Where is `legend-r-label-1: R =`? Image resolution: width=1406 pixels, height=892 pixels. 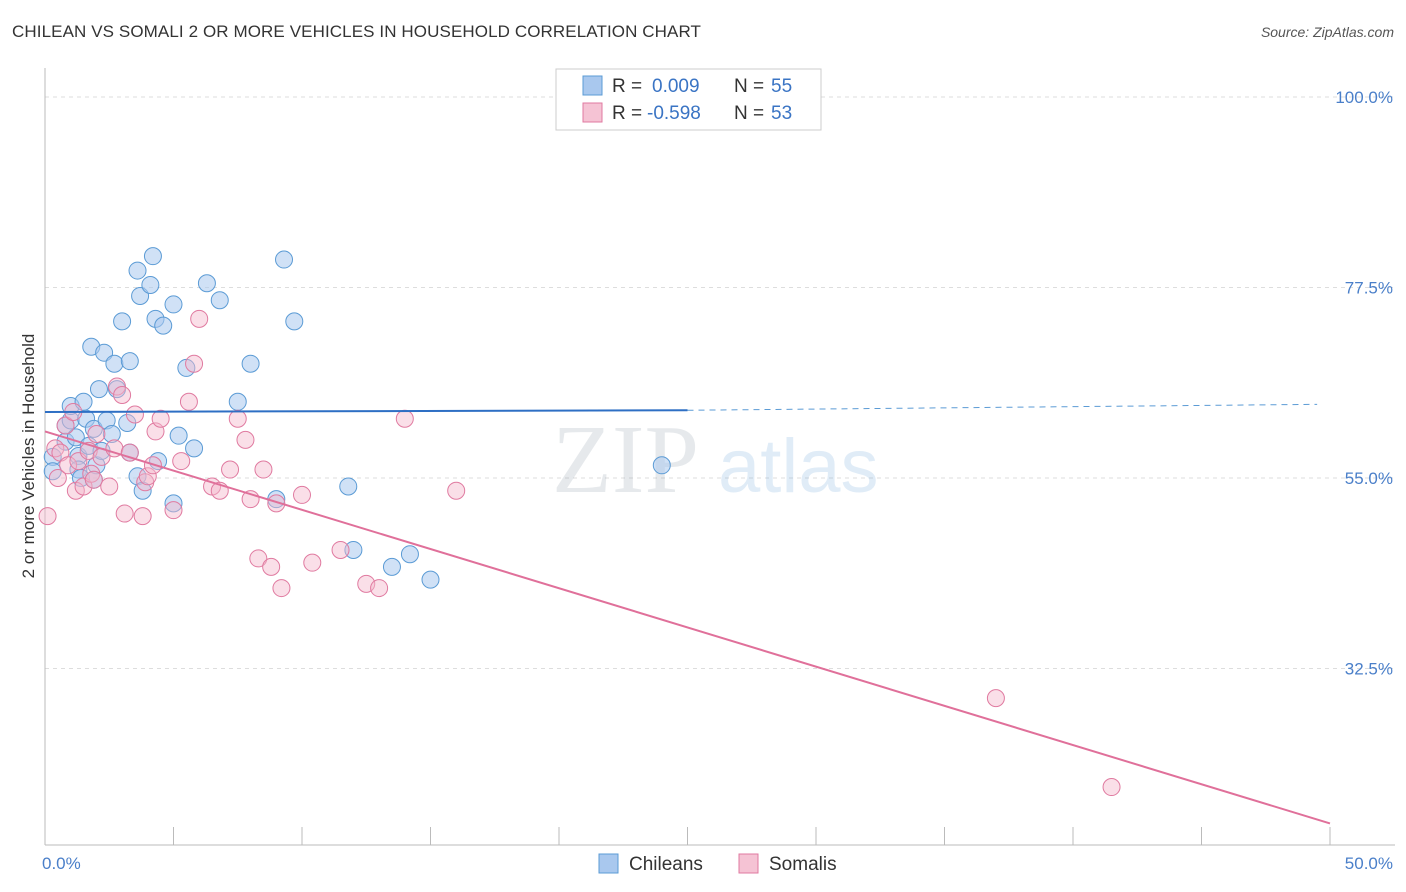 legend-r-label-1: R = is located at coordinates (627, 86).